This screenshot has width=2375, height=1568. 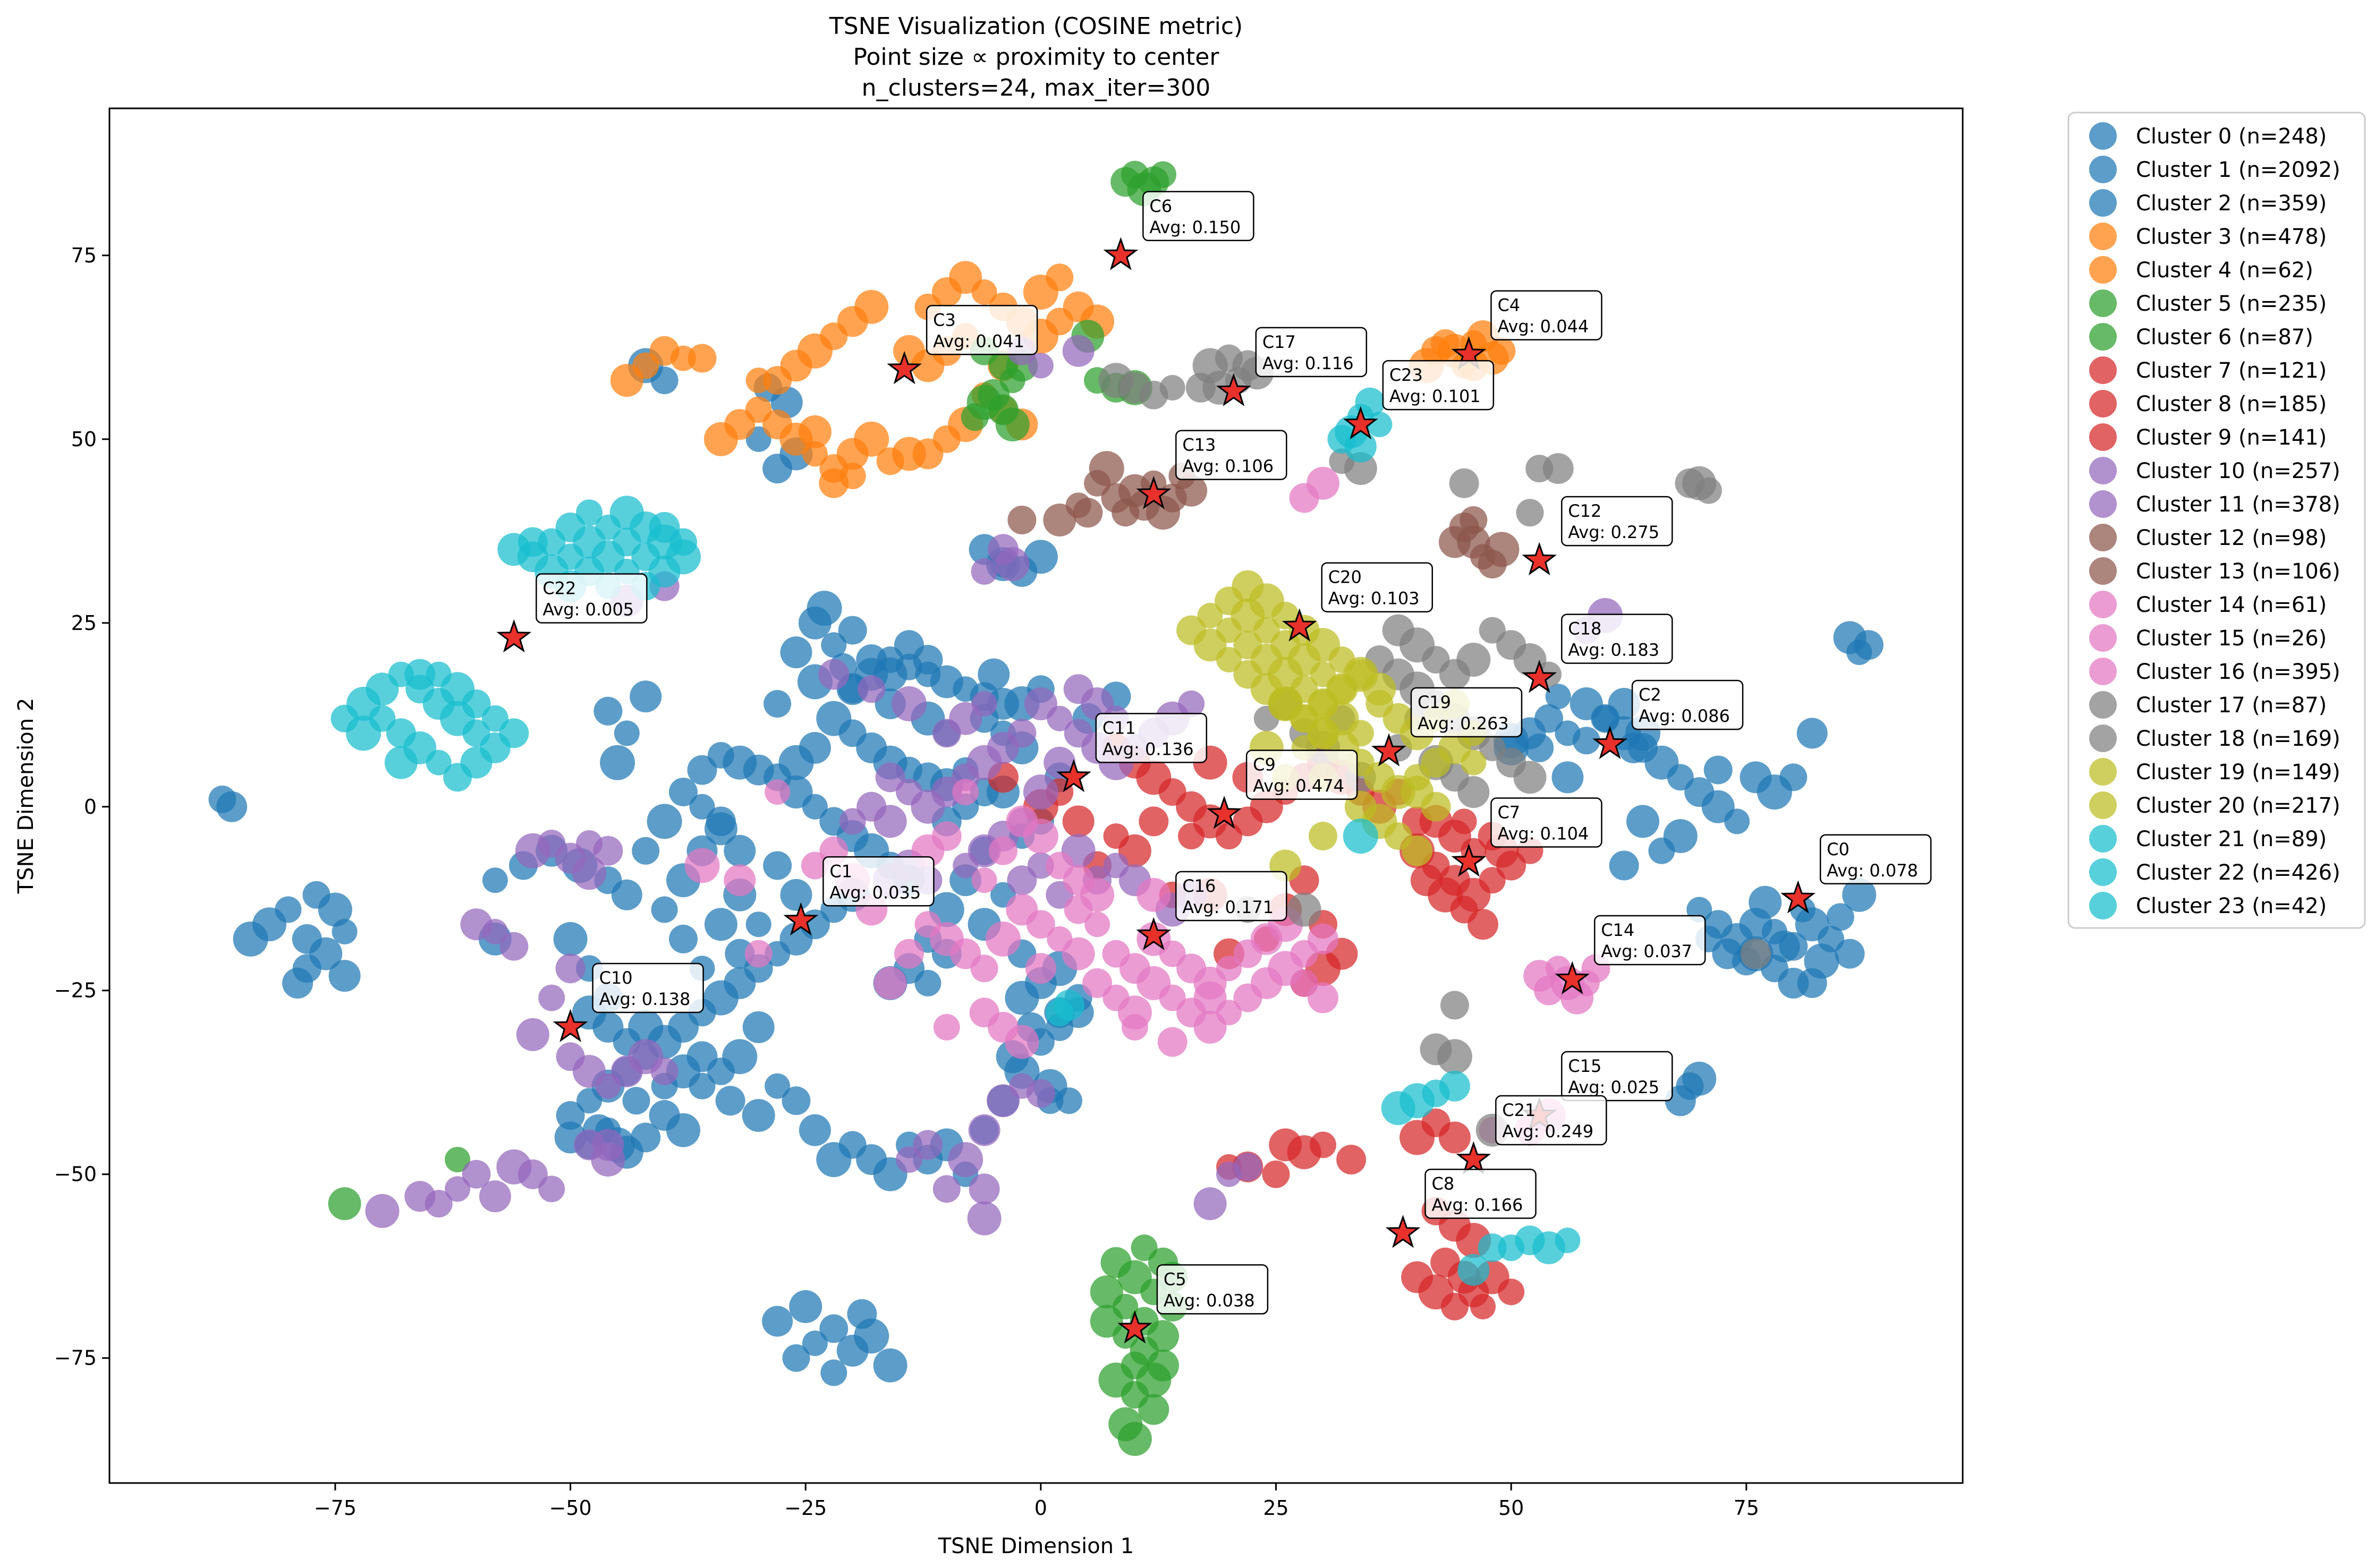 What do you see at coordinates (979, 341) in the screenshot?
I see `annotation-avg: Avg: 0.041` at bounding box center [979, 341].